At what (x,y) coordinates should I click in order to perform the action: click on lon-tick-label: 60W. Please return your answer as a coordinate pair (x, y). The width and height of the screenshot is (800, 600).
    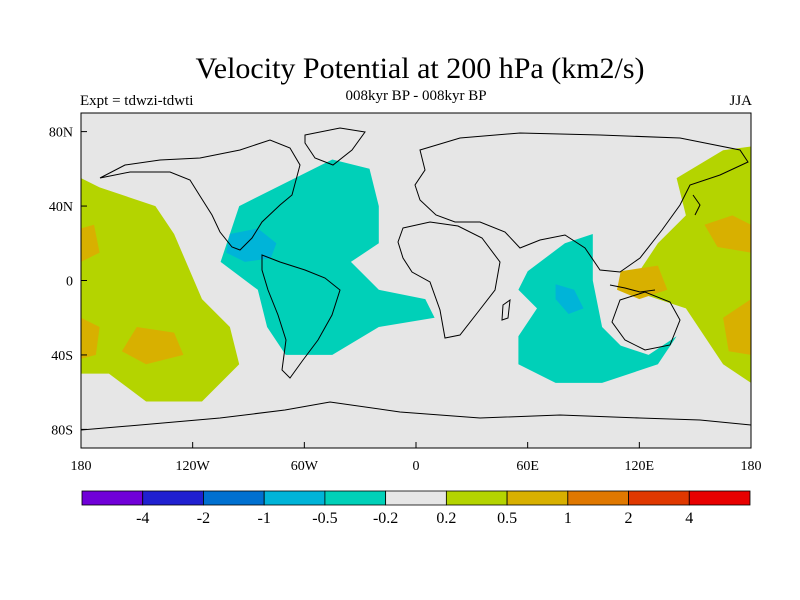
    Looking at the image, I should click on (305, 466).